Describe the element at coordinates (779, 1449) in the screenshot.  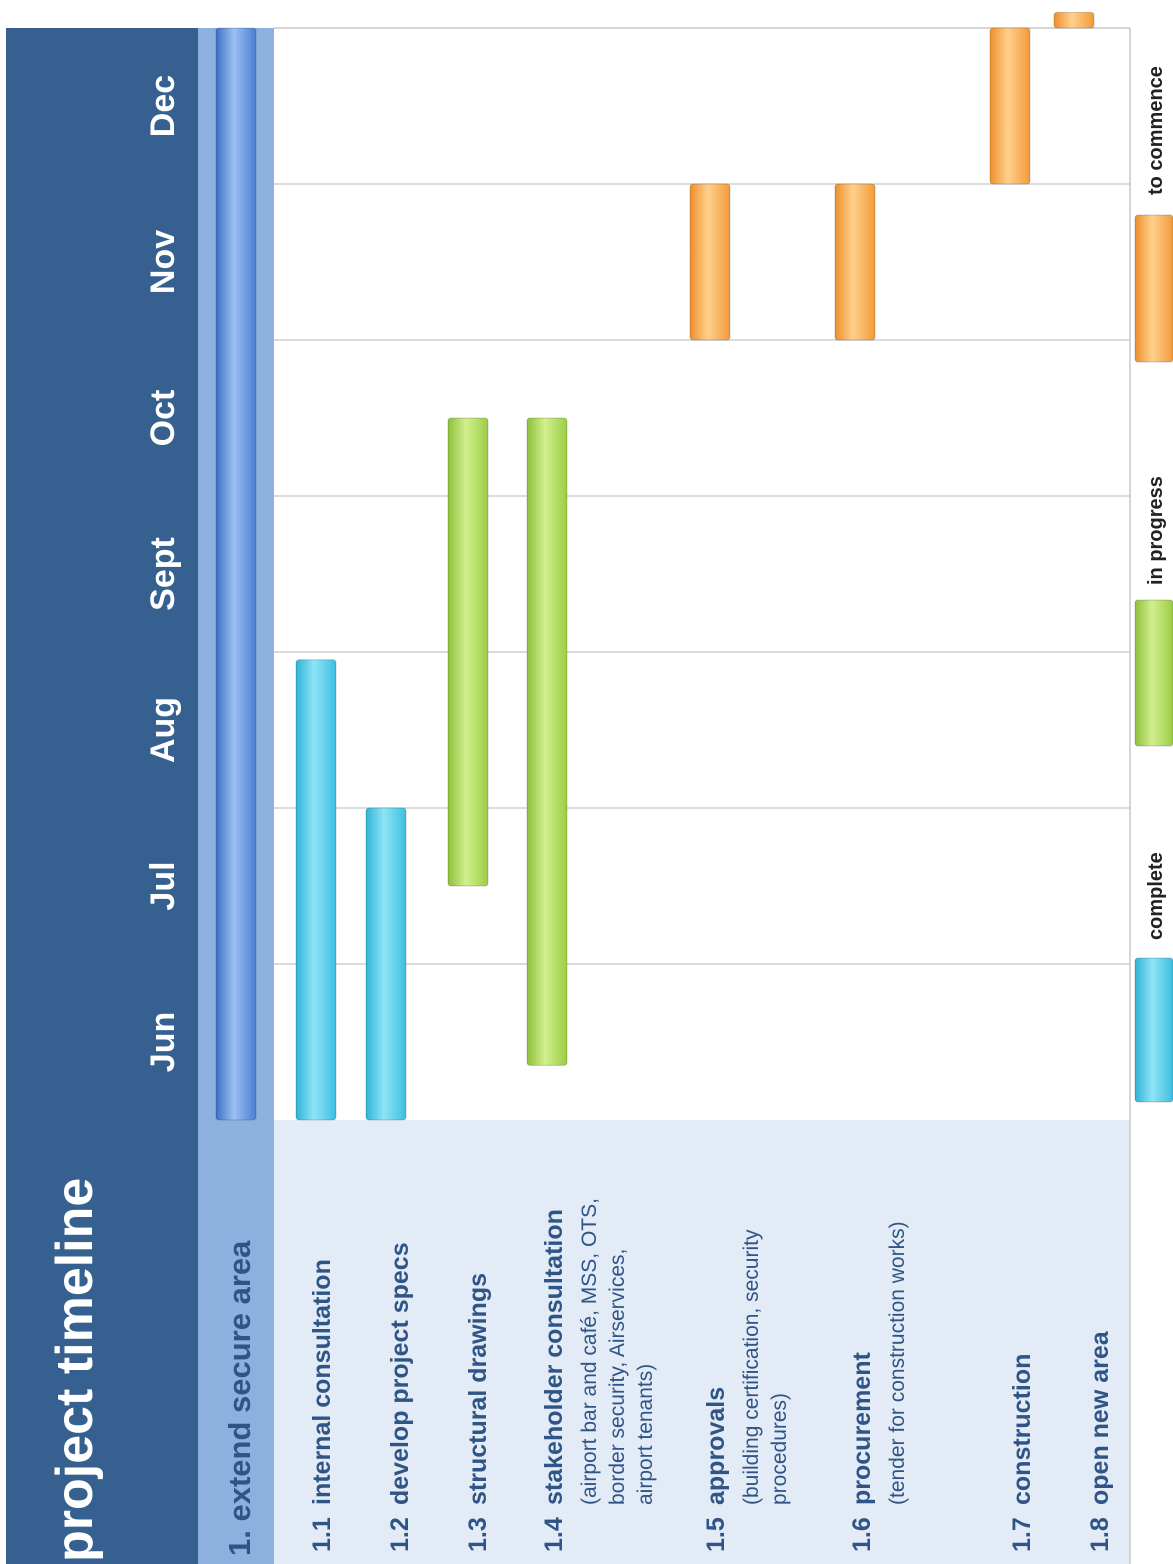
I see `task-note: procedures)` at that location.